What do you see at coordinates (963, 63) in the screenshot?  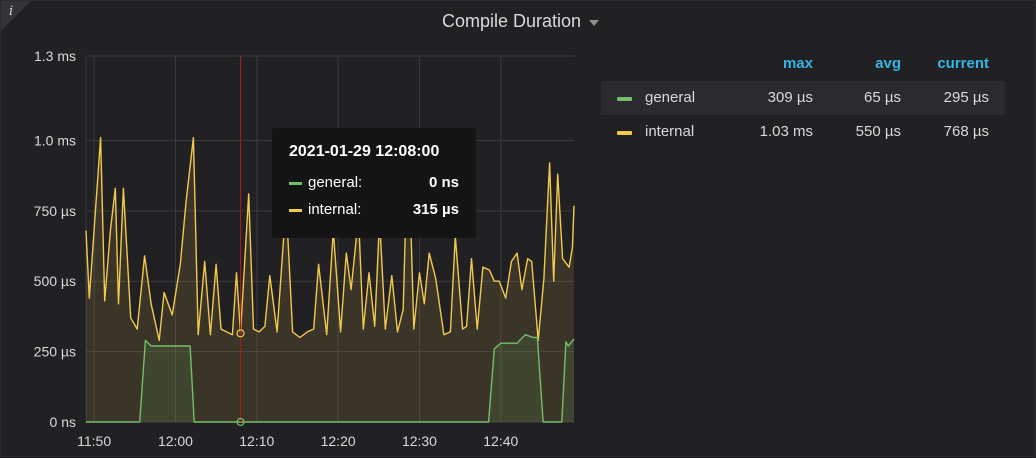 I see `legend-header-current: current` at bounding box center [963, 63].